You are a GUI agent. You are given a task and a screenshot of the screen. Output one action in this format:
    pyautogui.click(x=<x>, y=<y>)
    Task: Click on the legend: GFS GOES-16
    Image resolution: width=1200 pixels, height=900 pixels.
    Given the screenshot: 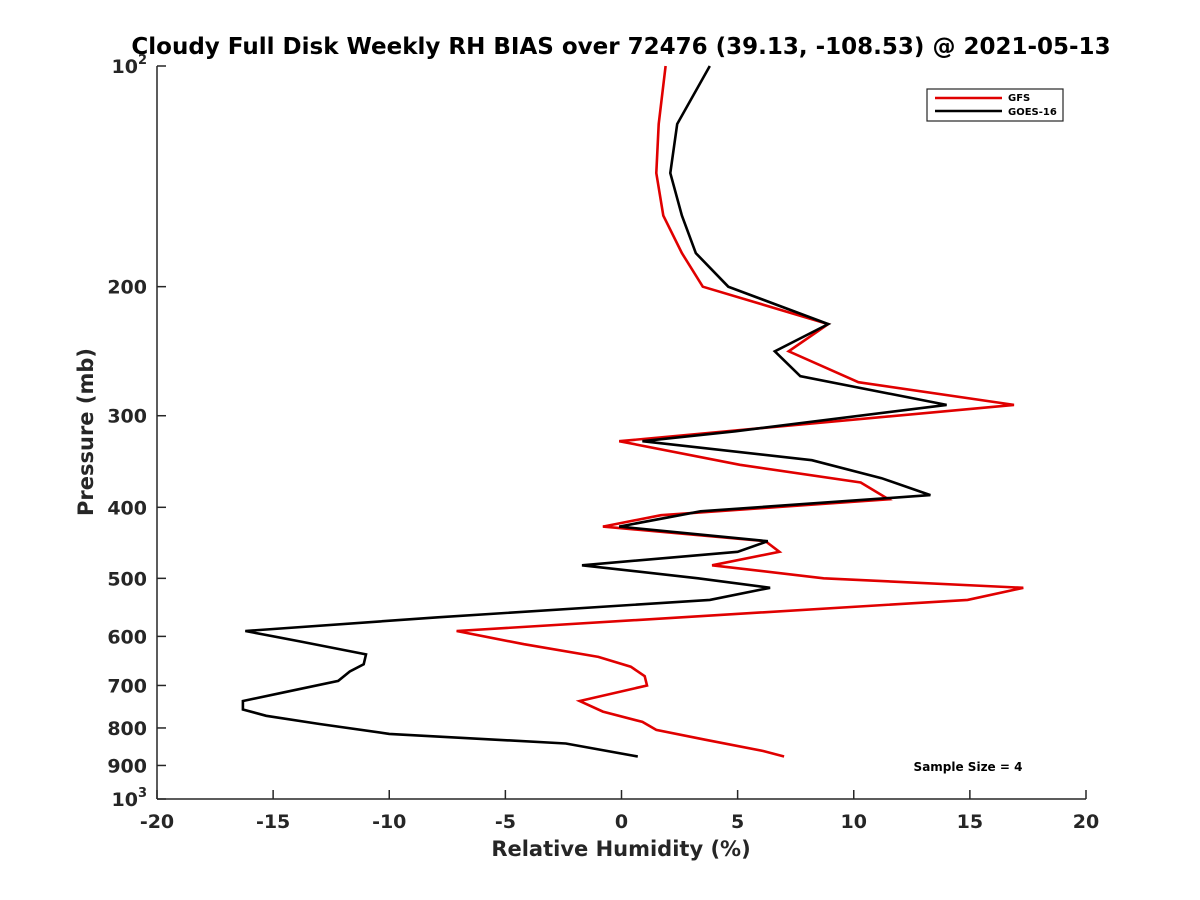 What is the action you would take?
    pyautogui.click(x=995, y=105)
    